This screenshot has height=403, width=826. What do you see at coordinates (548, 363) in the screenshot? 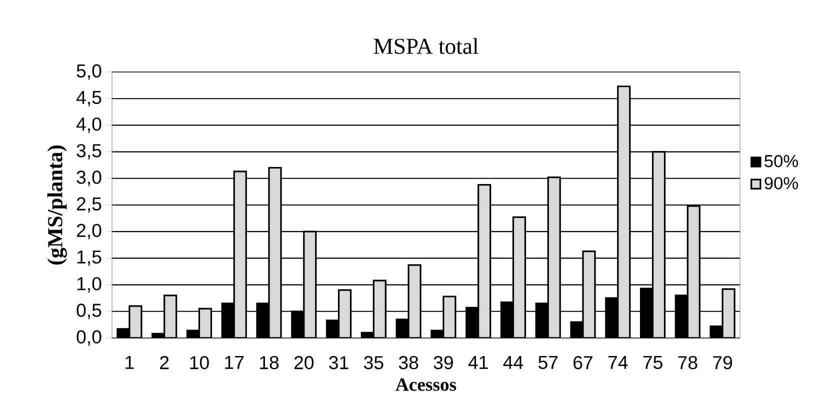
I see `x-tick-label: 57` at bounding box center [548, 363].